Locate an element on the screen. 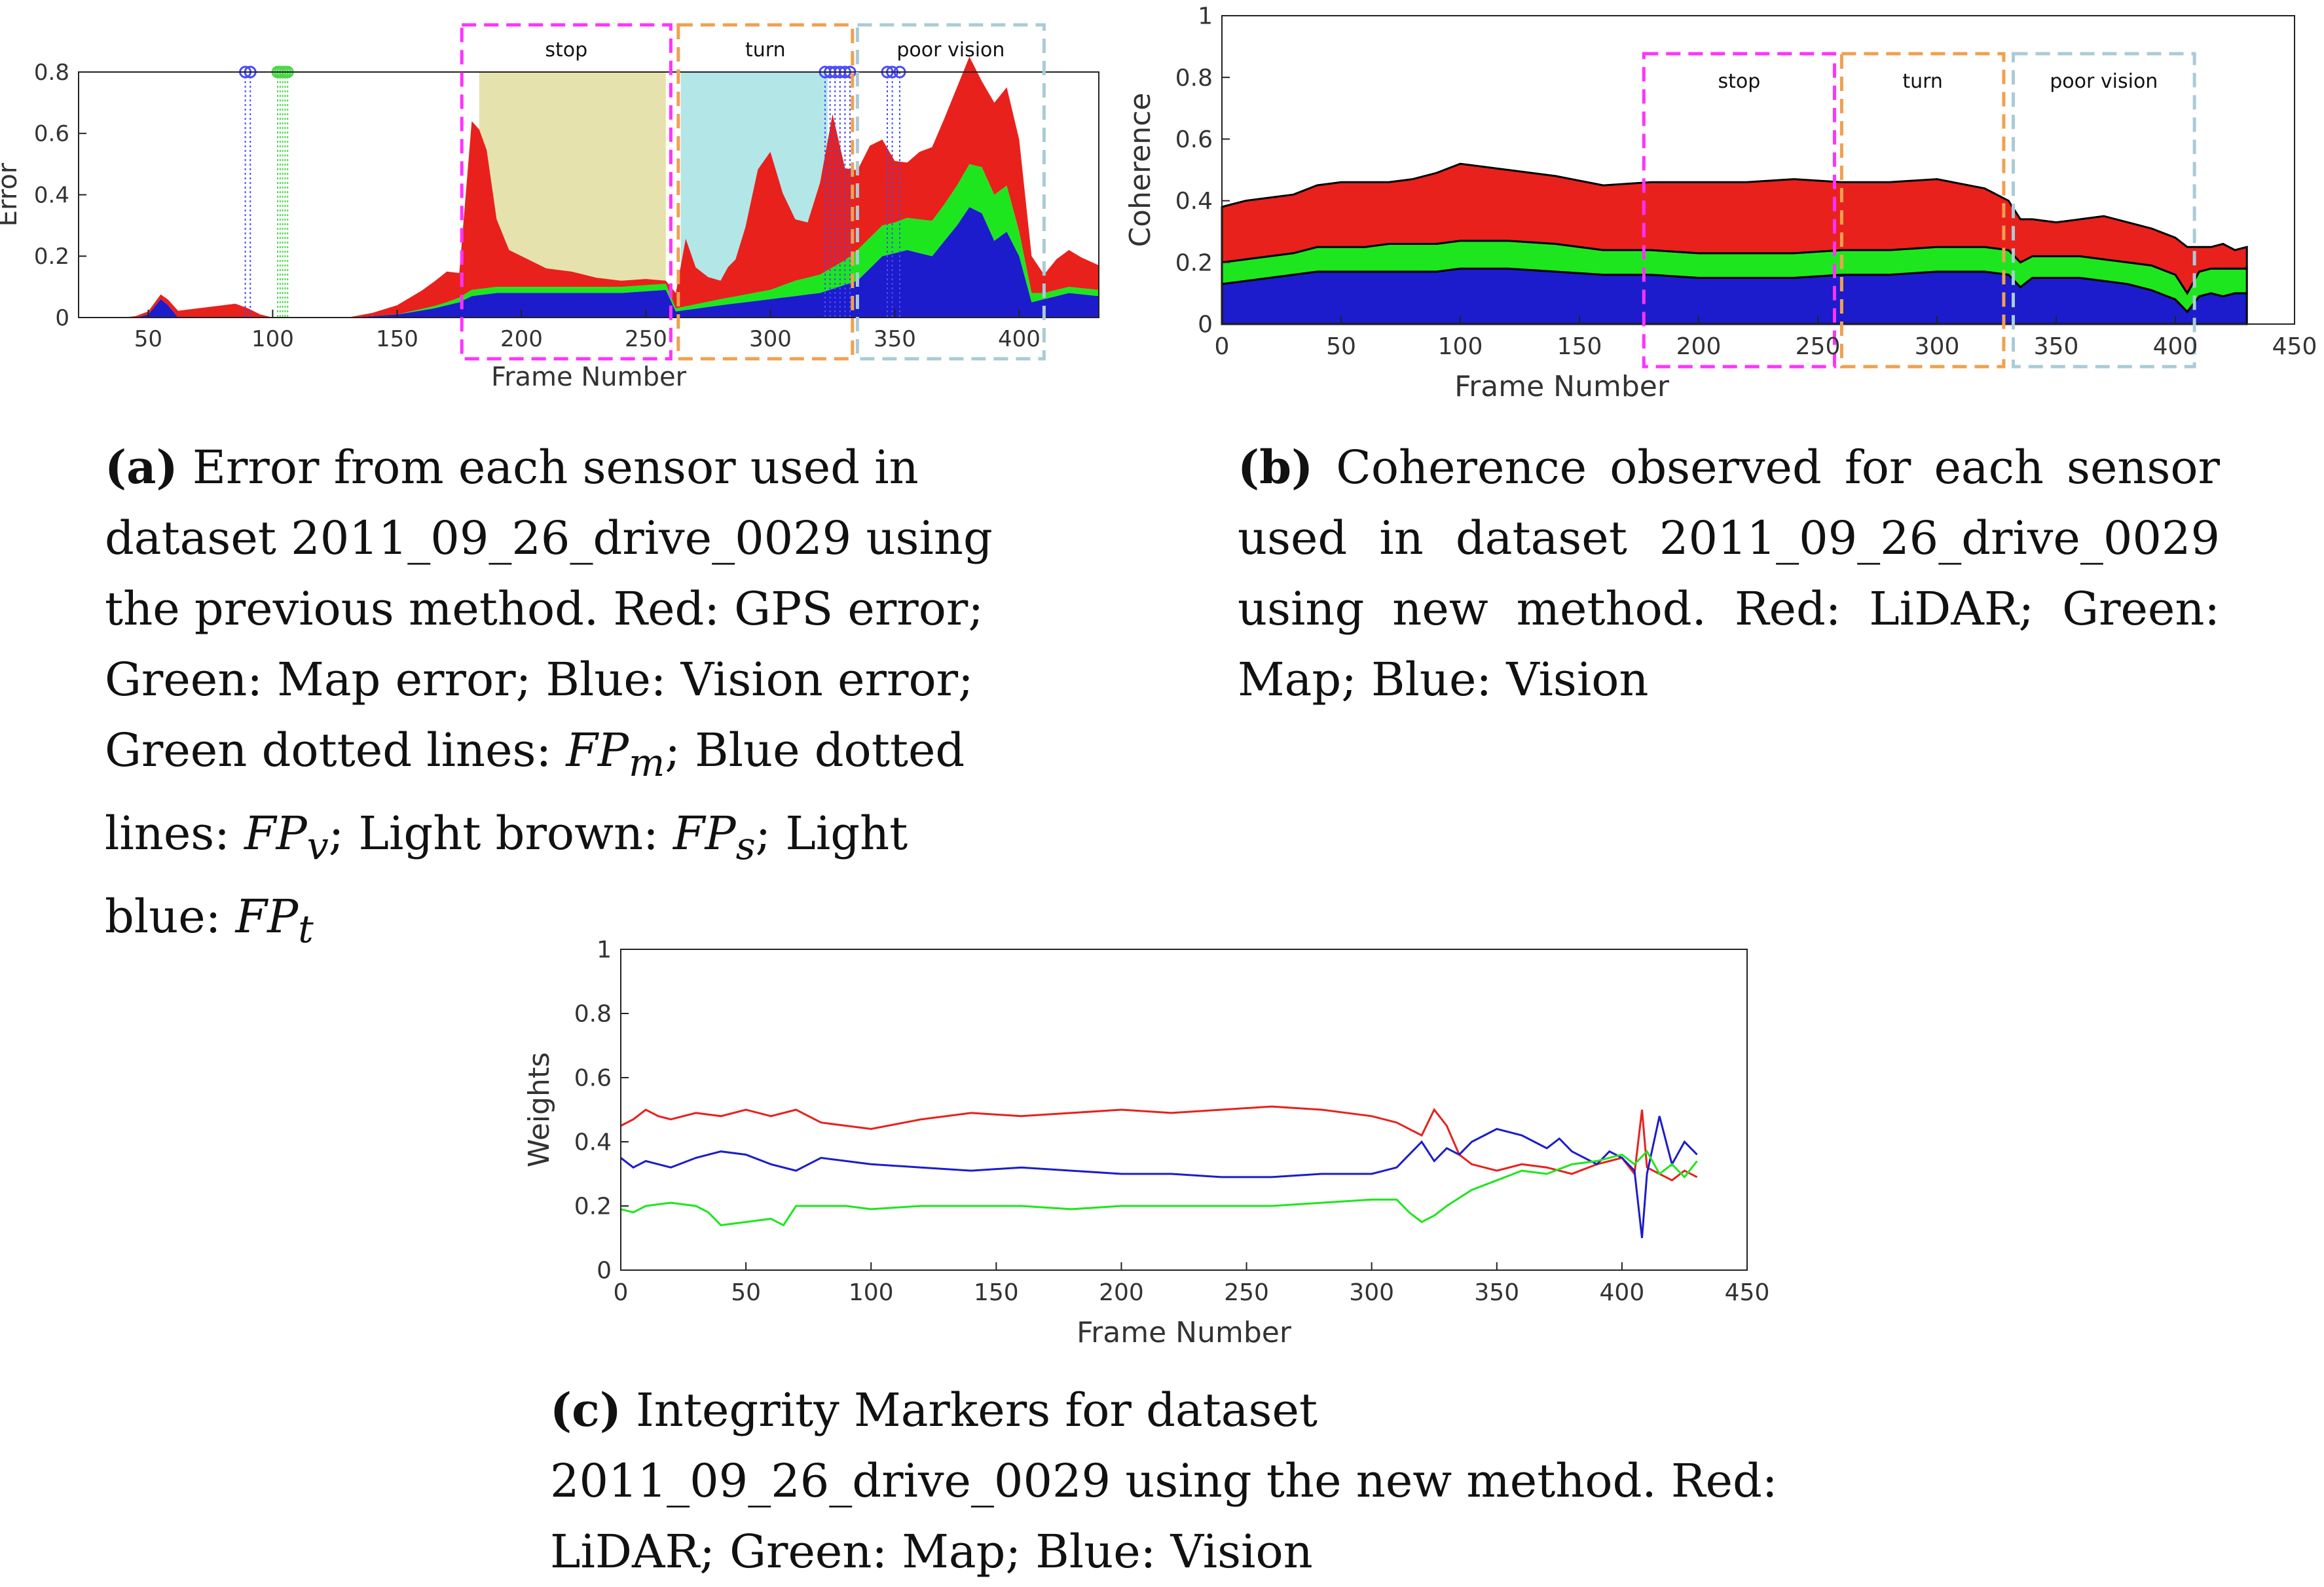 This screenshot has width=2324, height=1587. caption-c-label: (c) is located at coordinates (585, 1410).